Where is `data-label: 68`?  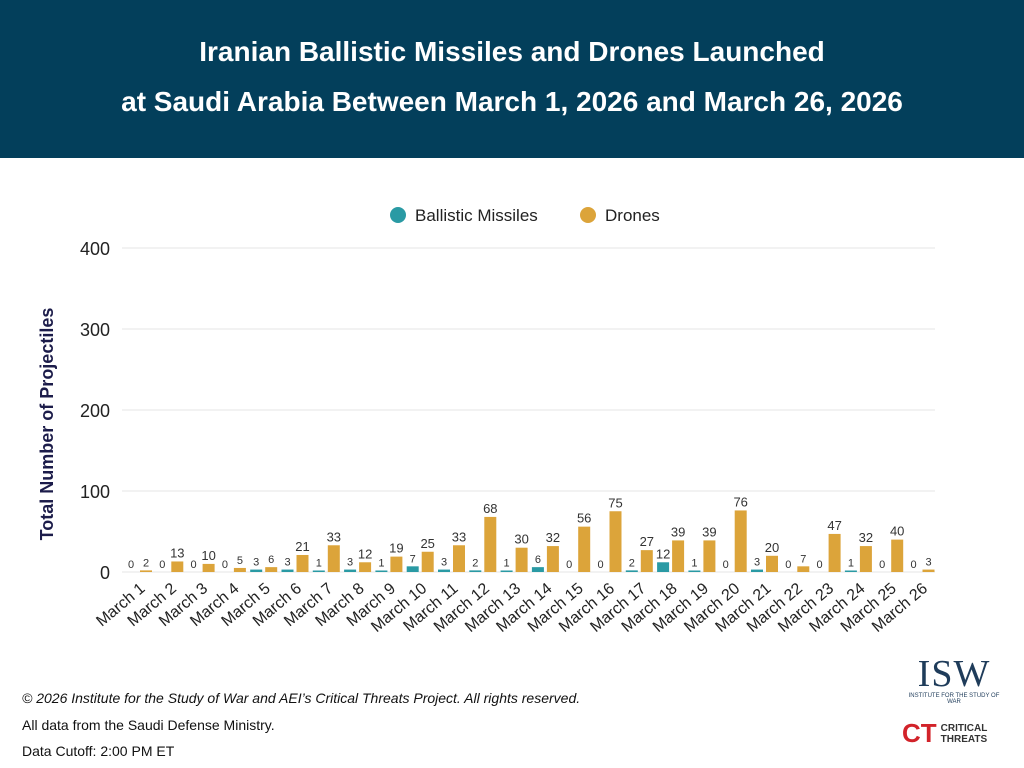
data-label: 68 is located at coordinates (490, 508).